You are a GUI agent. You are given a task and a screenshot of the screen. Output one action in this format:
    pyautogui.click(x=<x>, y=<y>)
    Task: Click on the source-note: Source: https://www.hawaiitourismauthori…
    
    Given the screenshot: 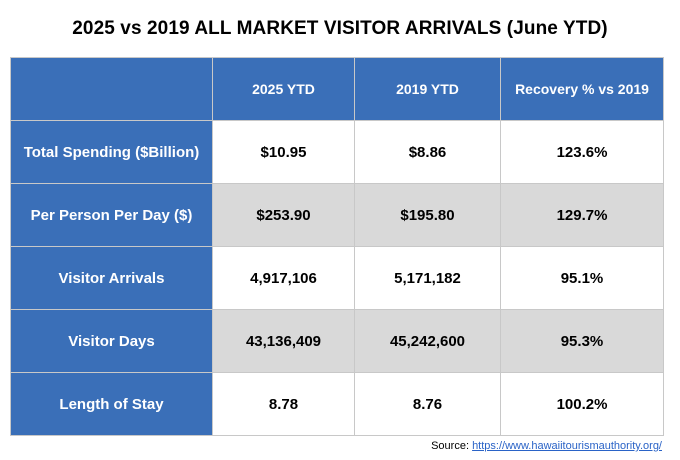 What is the action you would take?
    pyautogui.click(x=546, y=446)
    